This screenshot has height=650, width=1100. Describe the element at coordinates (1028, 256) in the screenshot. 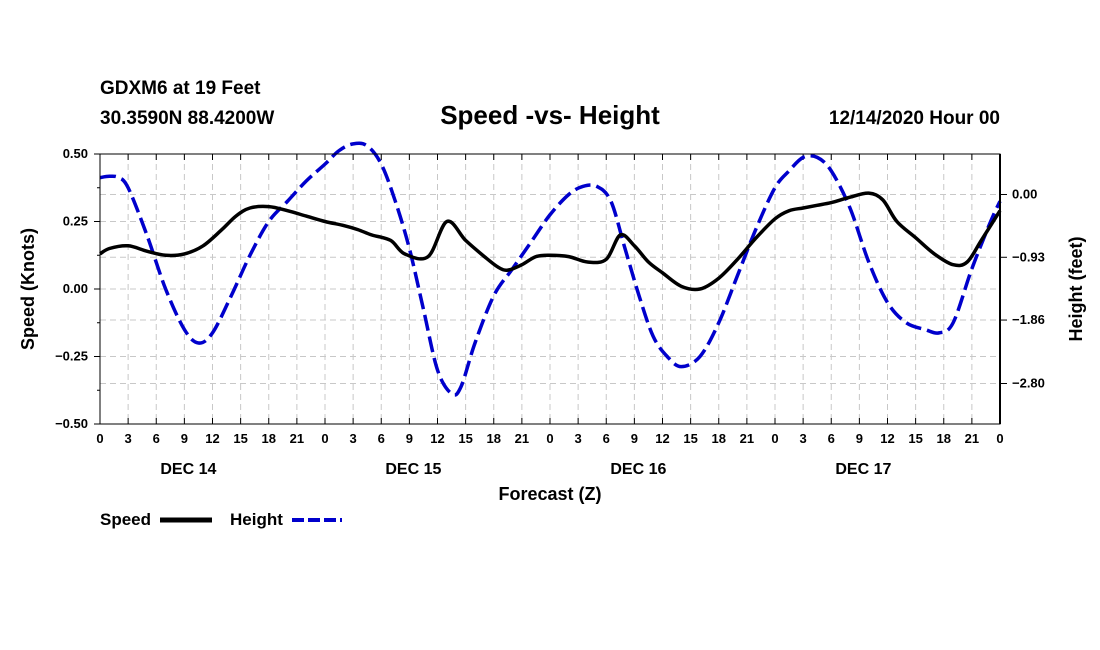

I see `y2-tick-label: −0.93` at that location.